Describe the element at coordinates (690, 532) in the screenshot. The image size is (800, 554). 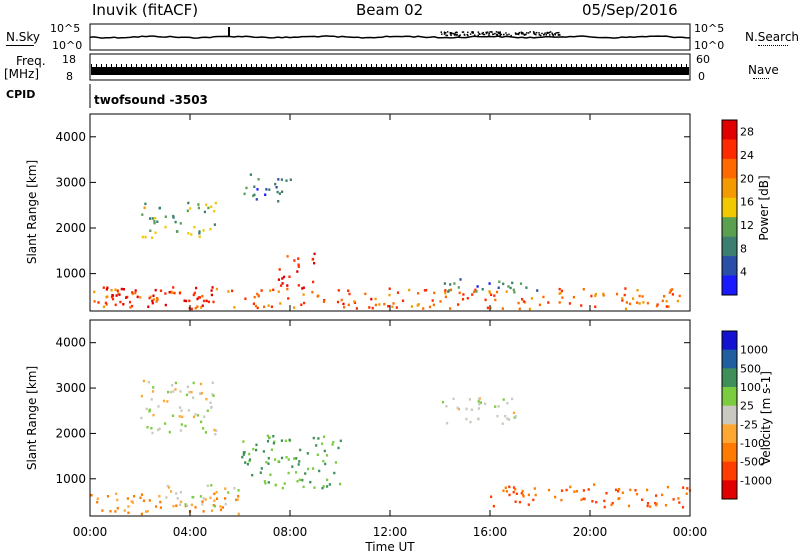
I see `x-tick-label: 00:00` at that location.